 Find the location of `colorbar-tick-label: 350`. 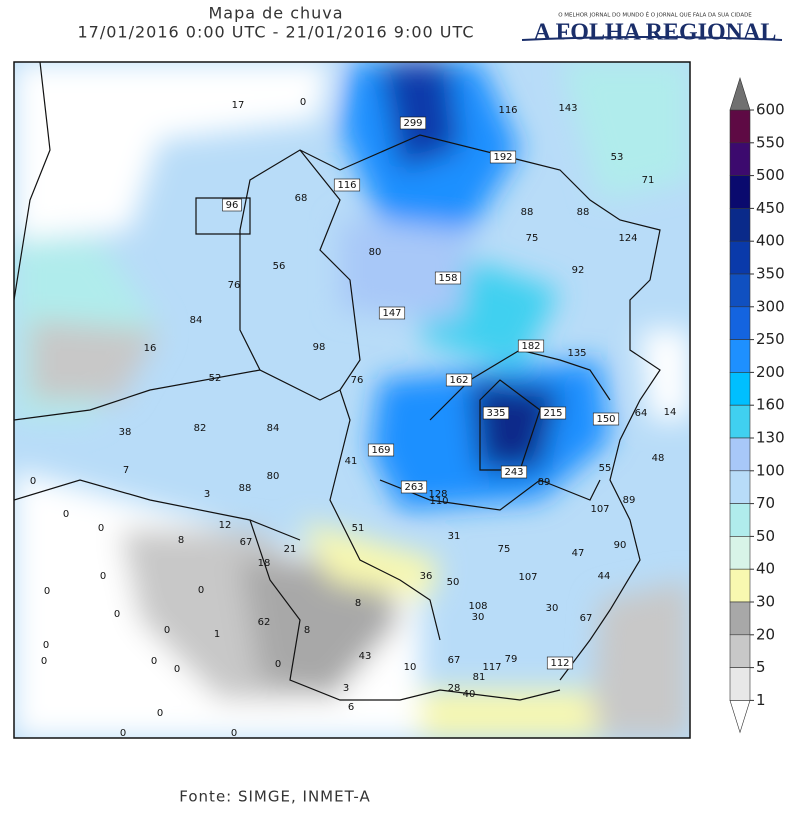

colorbar-tick-label: 350 is located at coordinates (770, 274).